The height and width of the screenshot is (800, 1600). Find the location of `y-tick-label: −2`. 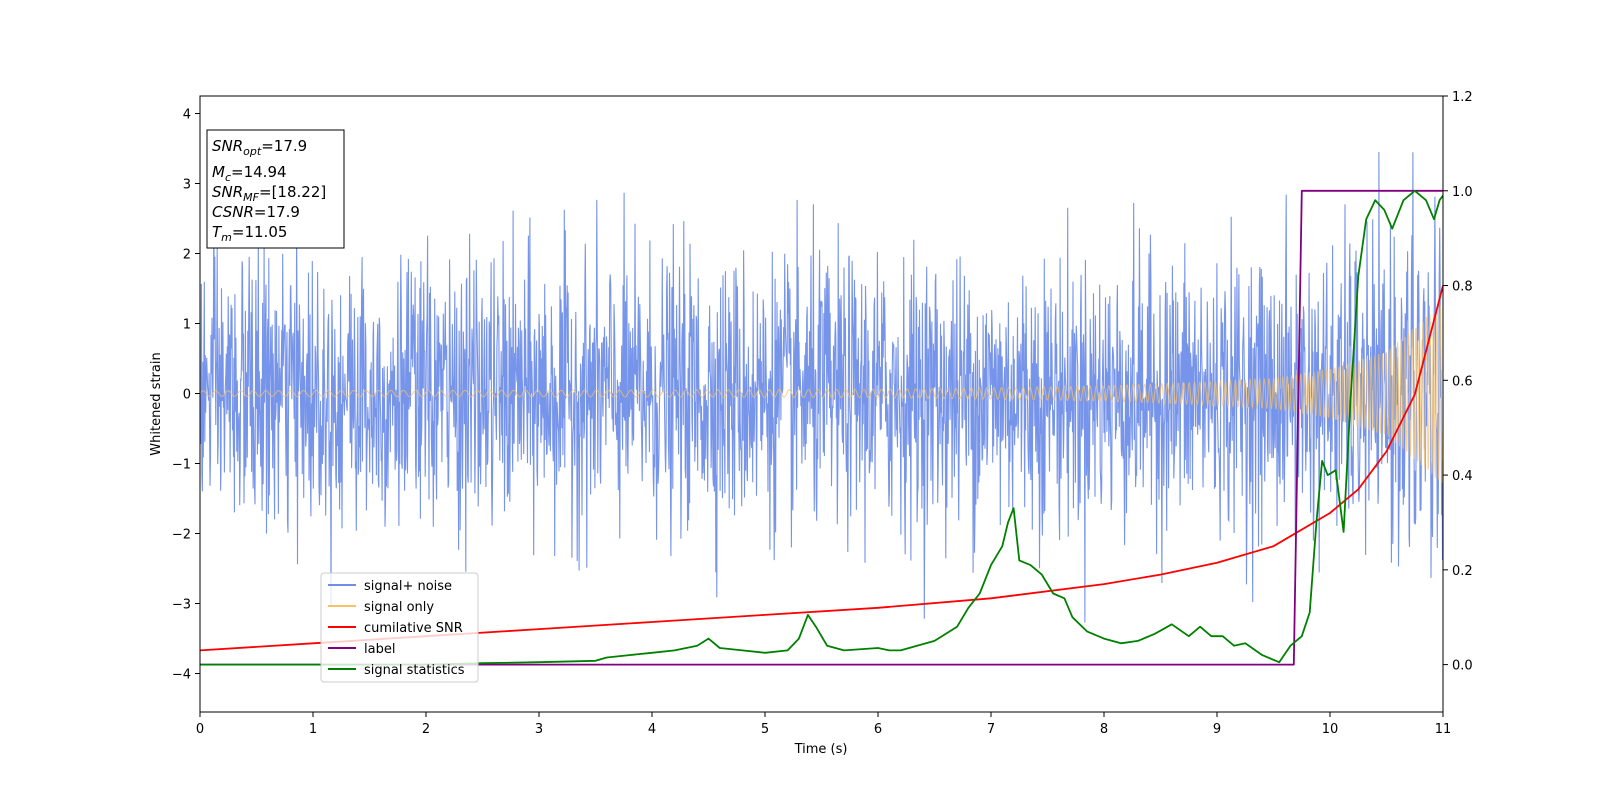

y-tick-label: −2 is located at coordinates (181, 535).